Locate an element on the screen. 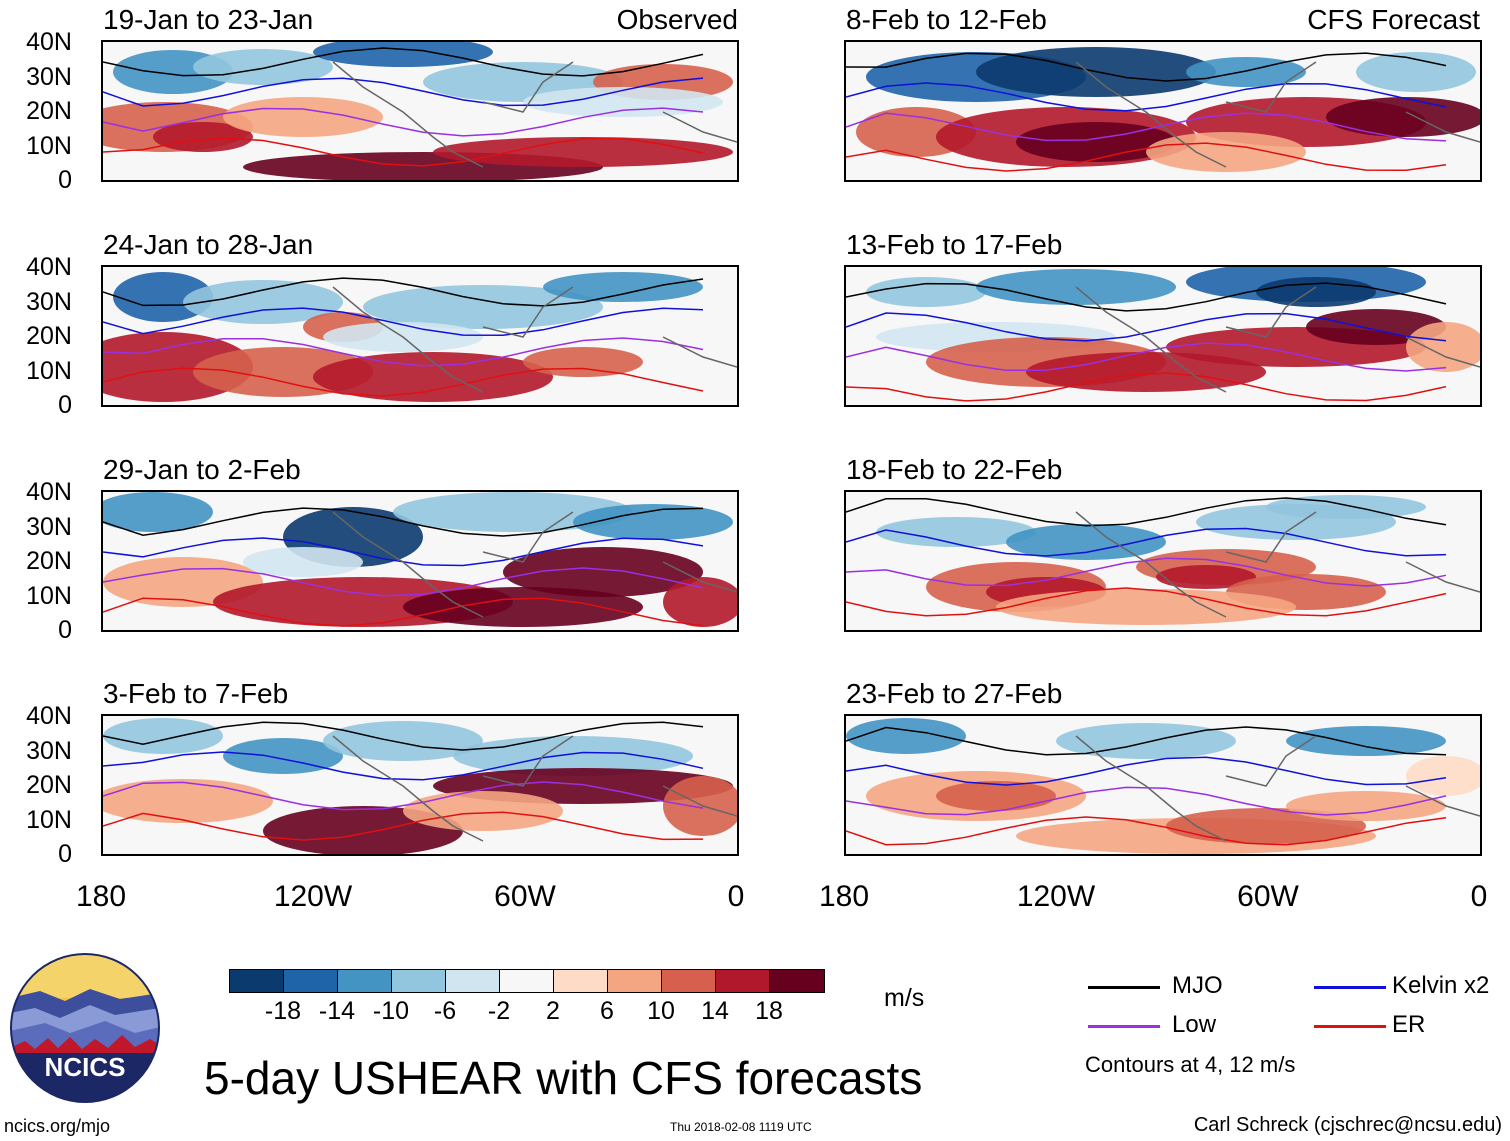 The image size is (1510, 1141). panel-title: 18-Feb to 22-Feb is located at coordinates (954, 469).